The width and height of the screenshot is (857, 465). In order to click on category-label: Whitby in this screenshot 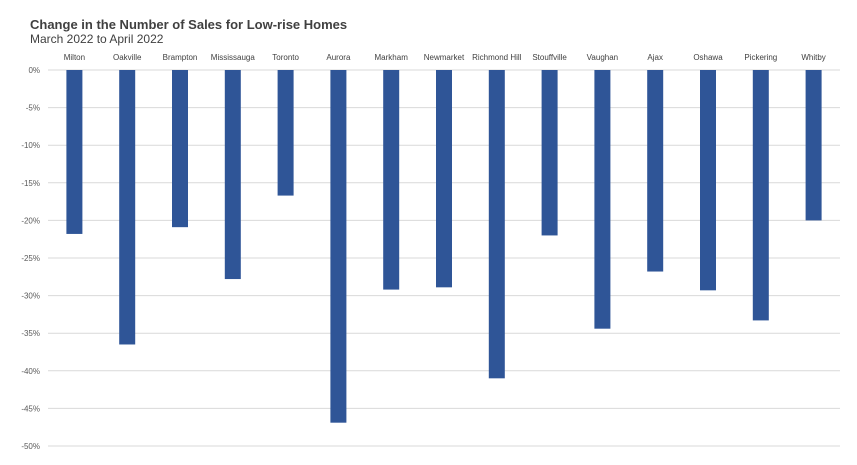, I will do `click(813, 57)`.